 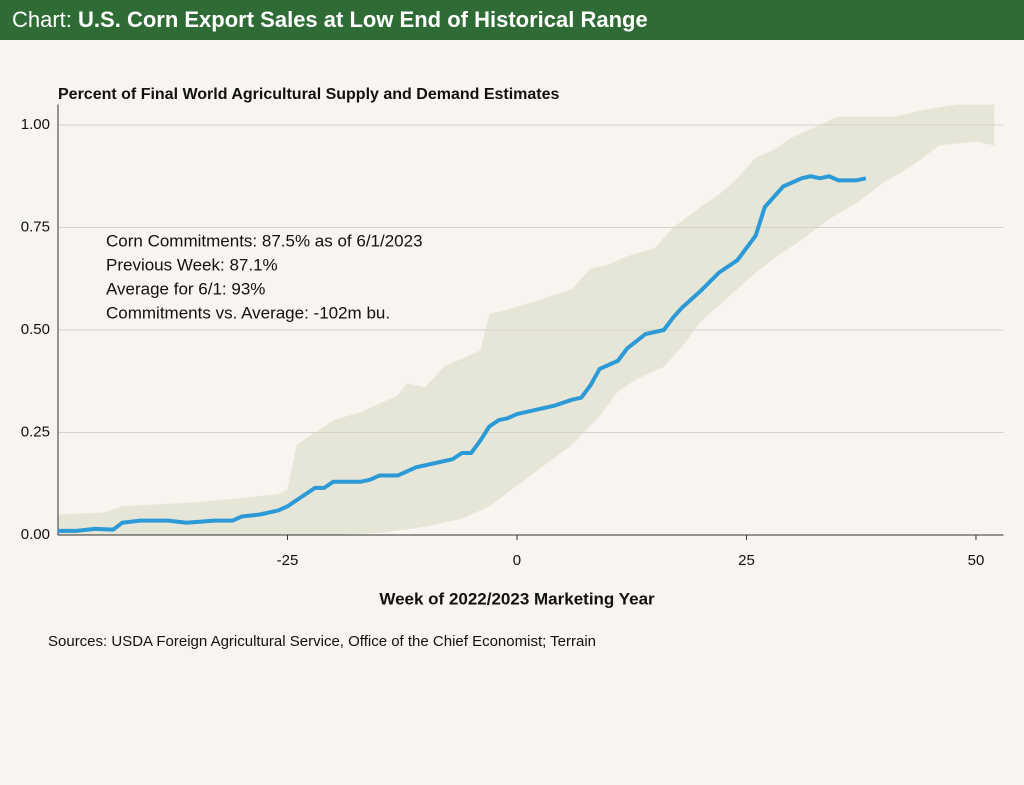 What do you see at coordinates (192, 264) in the screenshot?
I see `annotation: Previous Week: 87.1%` at bounding box center [192, 264].